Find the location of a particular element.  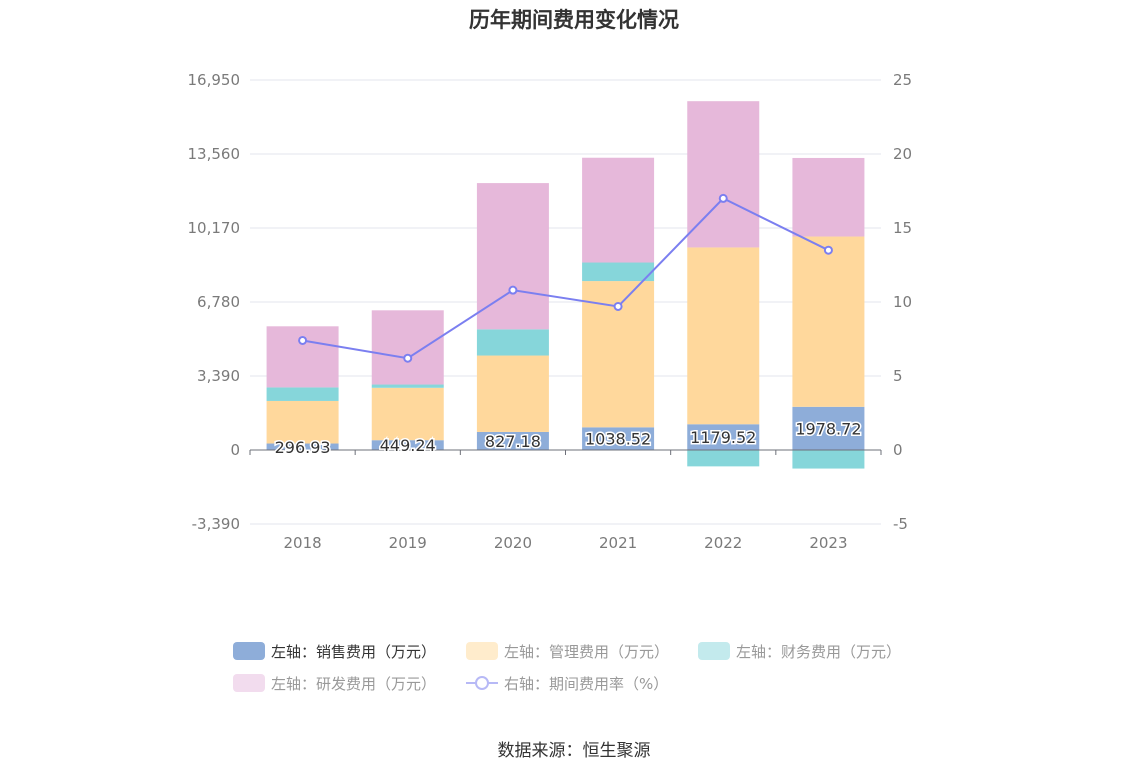

legend-label: 左轴：管理费用（万元） is located at coordinates (586, 652).